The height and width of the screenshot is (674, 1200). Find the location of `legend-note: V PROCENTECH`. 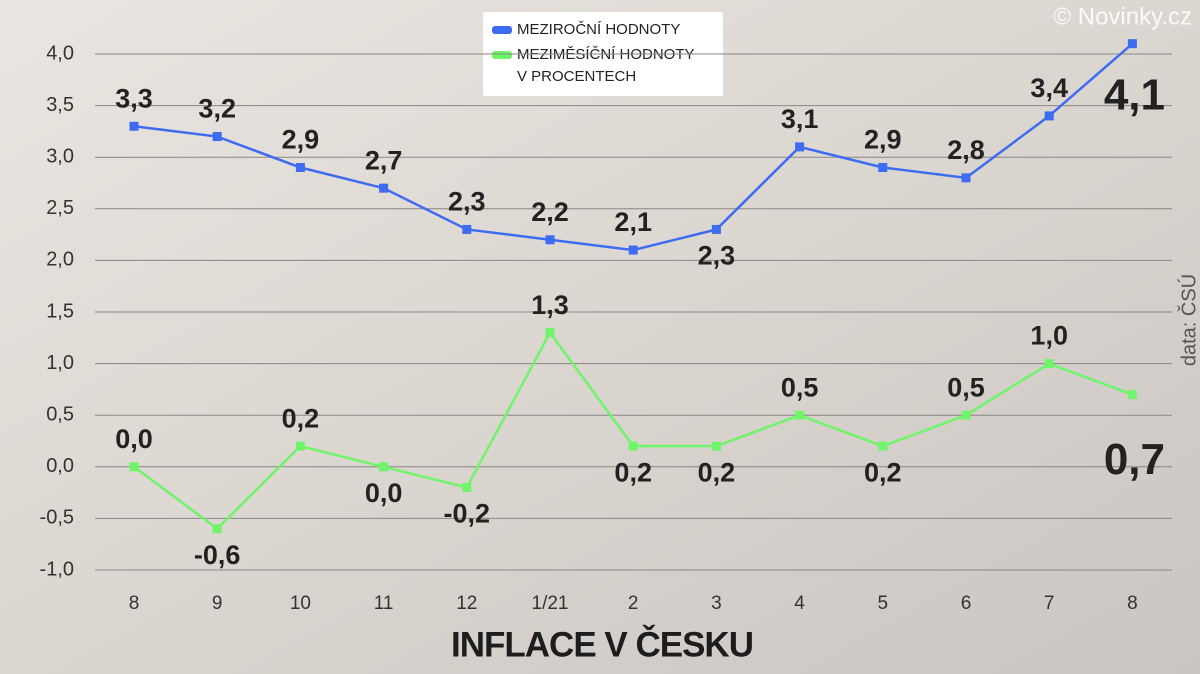

legend-note: V PROCENTECH is located at coordinates (576, 76).